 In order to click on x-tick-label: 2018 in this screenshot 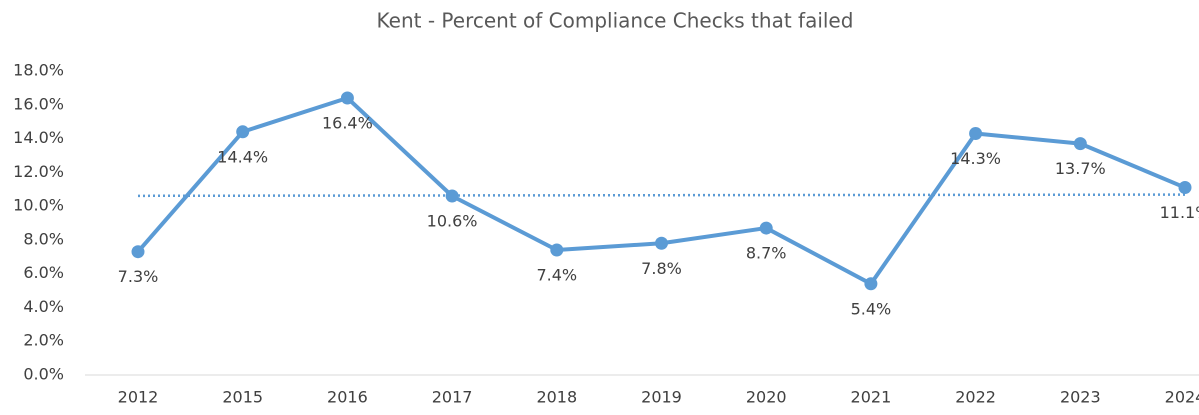, I will do `click(556, 397)`.